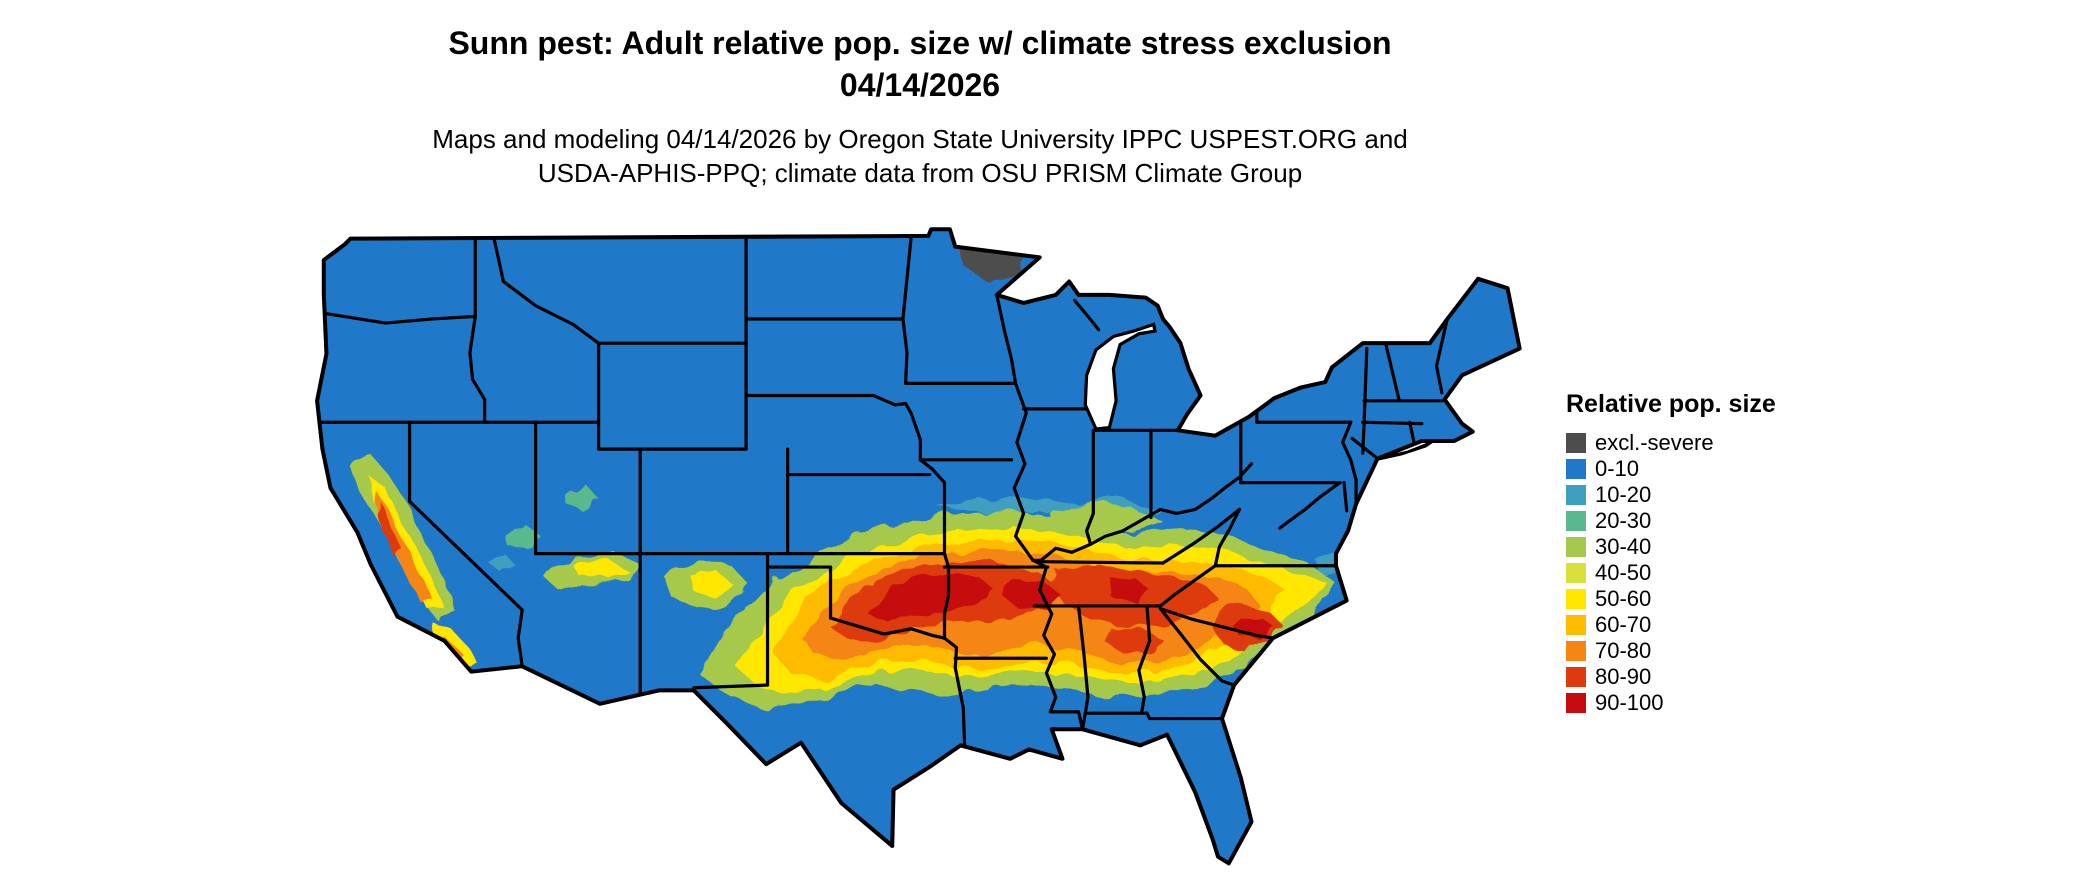 The width and height of the screenshot is (2100, 892). I want to click on legend-item-20-30: 20-30, so click(1671, 521).